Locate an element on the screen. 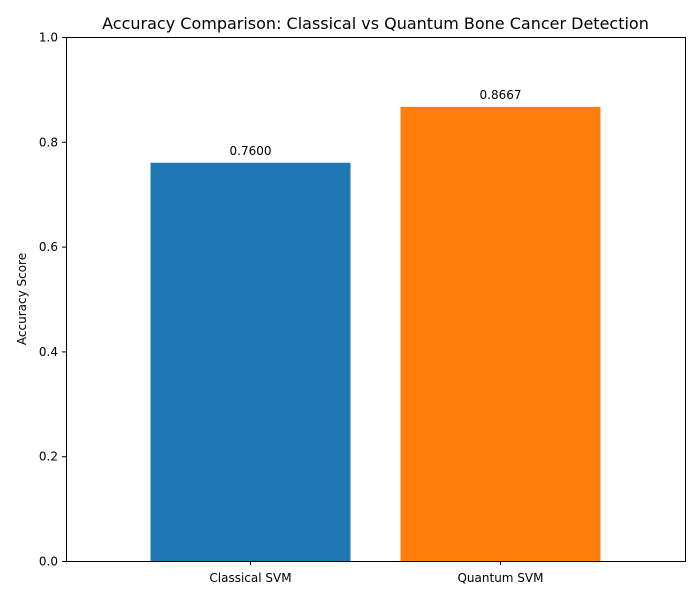 This screenshot has height=600, width=700. x-tick-label: Quantum SVM is located at coordinates (500, 578).